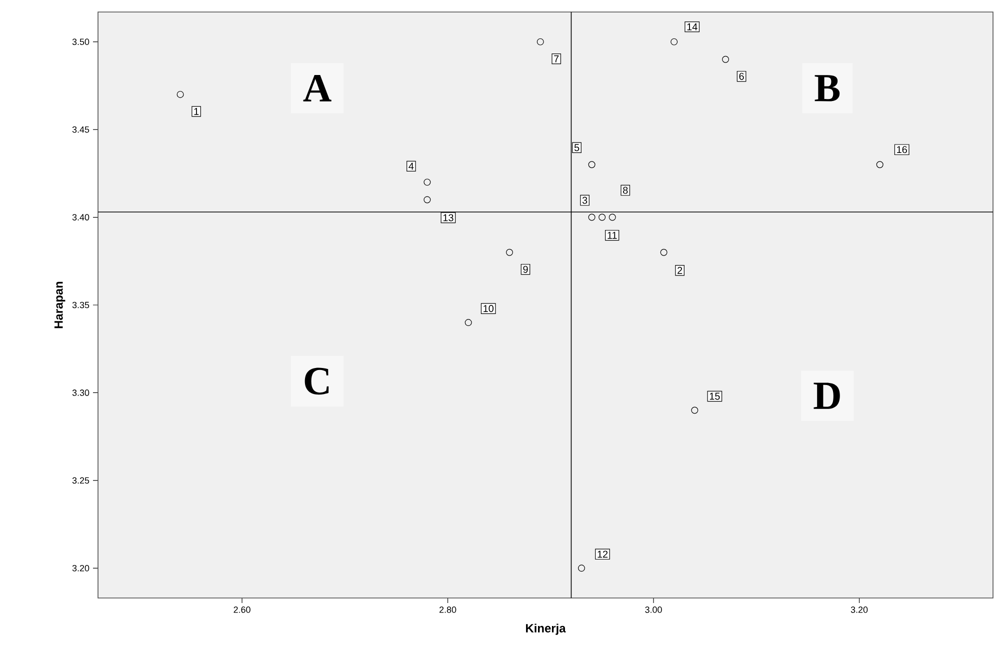 Image resolution: width=995 pixels, height=658 pixels. What do you see at coordinates (556, 58) in the screenshot?
I see `annotation: 7` at bounding box center [556, 58].